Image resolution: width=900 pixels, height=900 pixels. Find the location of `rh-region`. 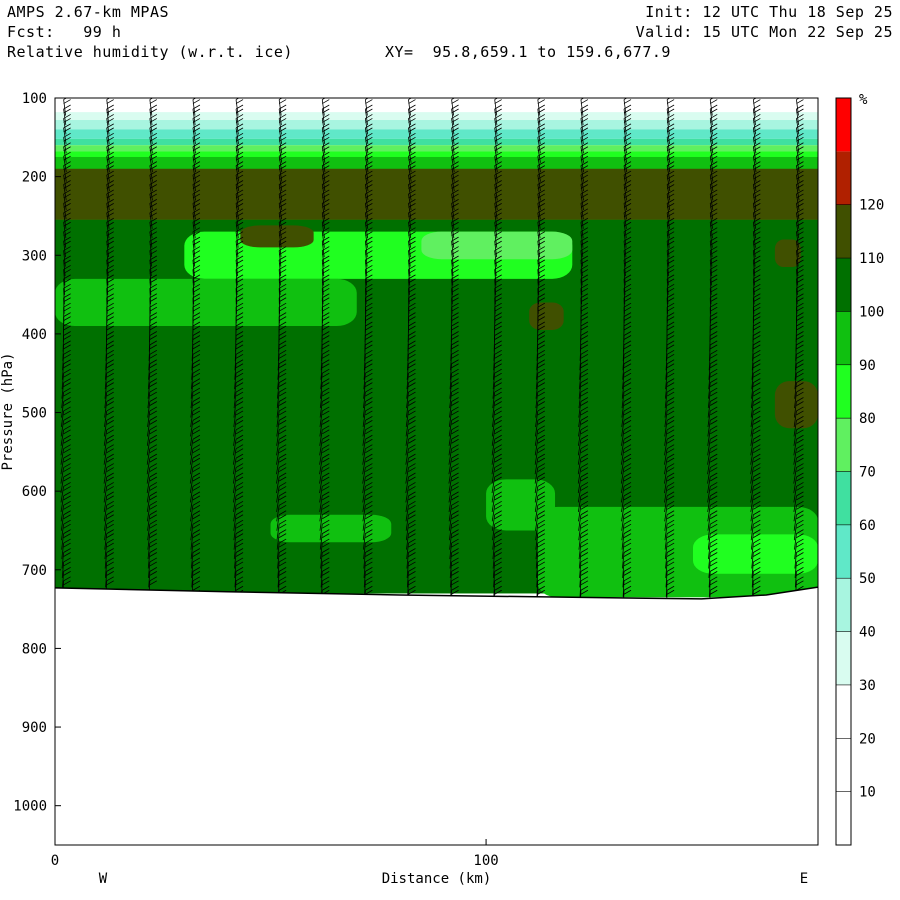

rh-region is located at coordinates (755, 554).